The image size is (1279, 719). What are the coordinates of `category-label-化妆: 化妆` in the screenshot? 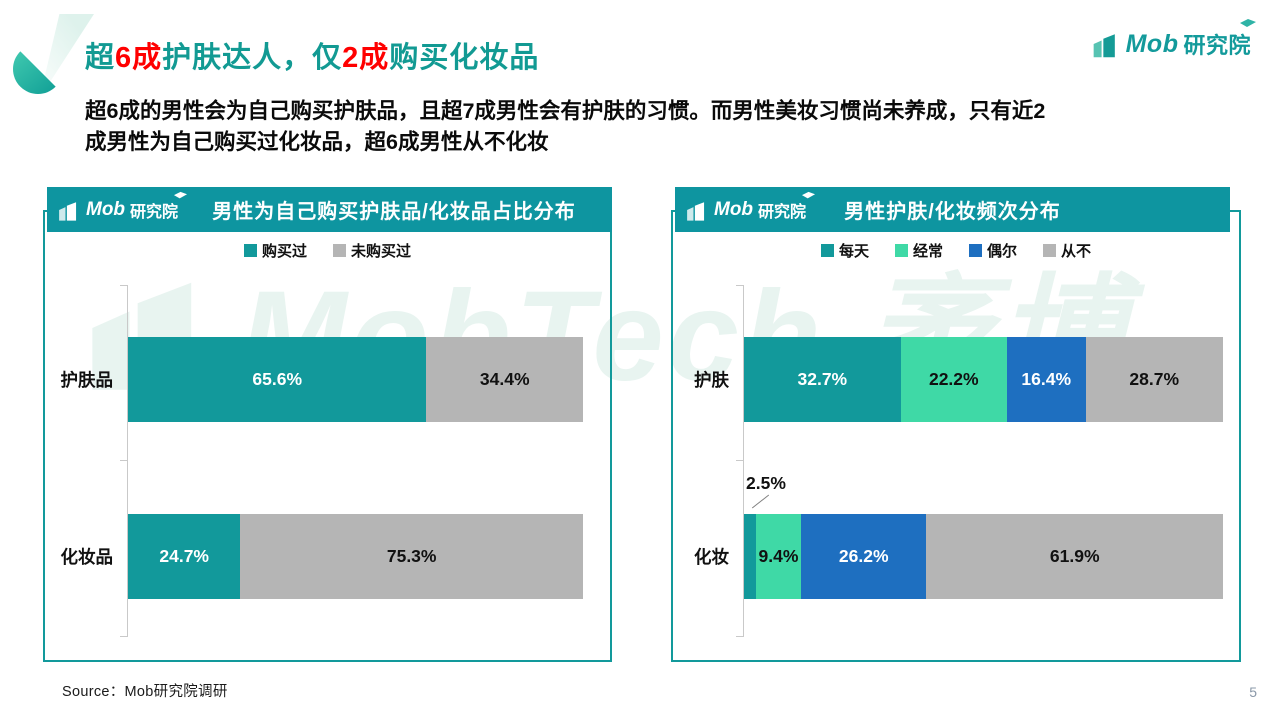 It's located at (711, 557).